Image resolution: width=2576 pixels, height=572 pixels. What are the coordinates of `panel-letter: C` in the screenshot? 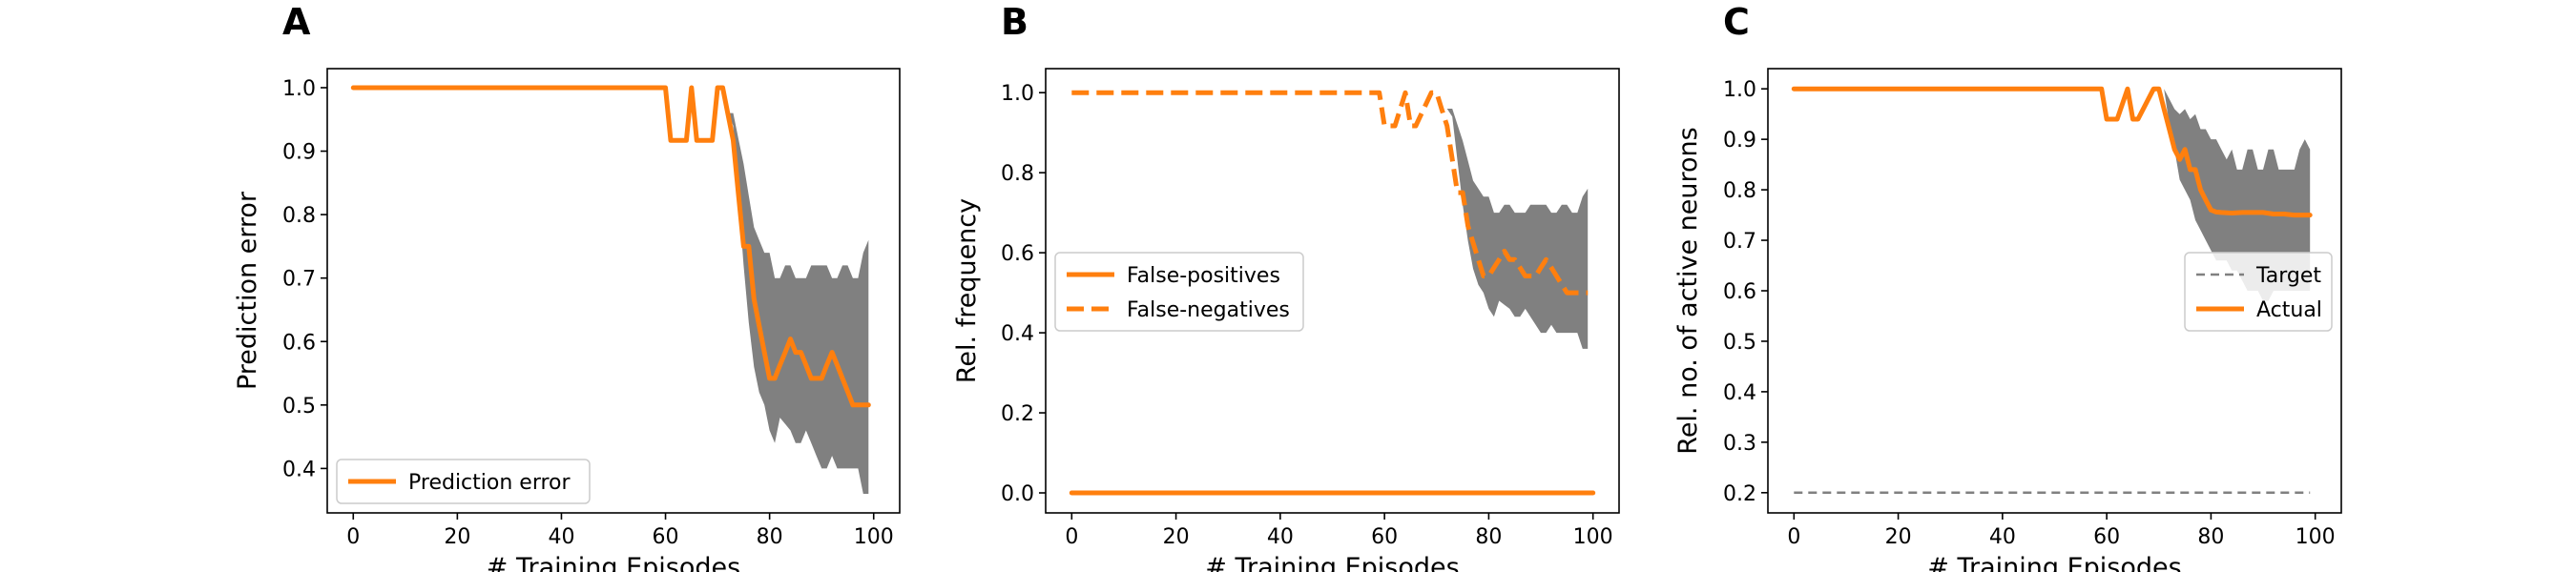 It's located at (1736, 22).